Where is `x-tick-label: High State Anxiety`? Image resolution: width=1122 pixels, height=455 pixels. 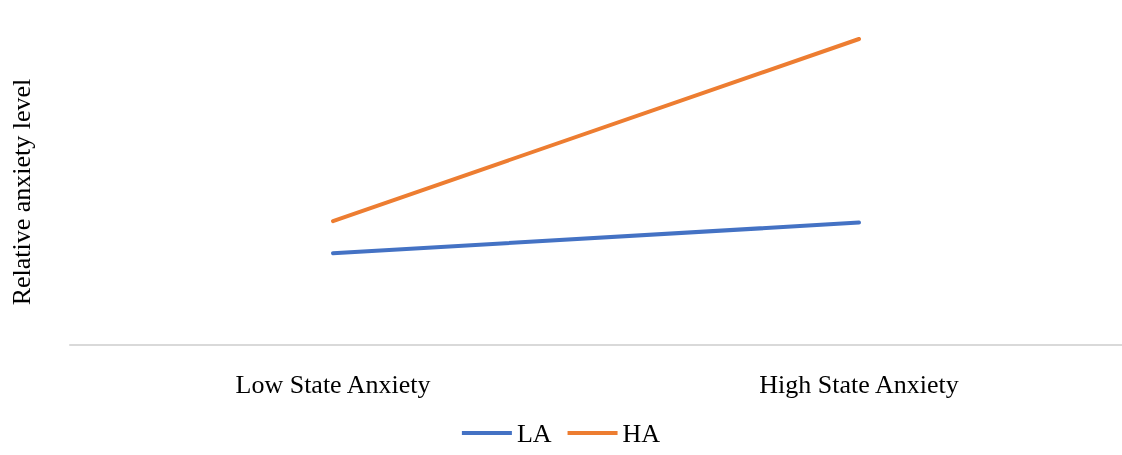
x-tick-label: High State Anxiety is located at coordinates (859, 384).